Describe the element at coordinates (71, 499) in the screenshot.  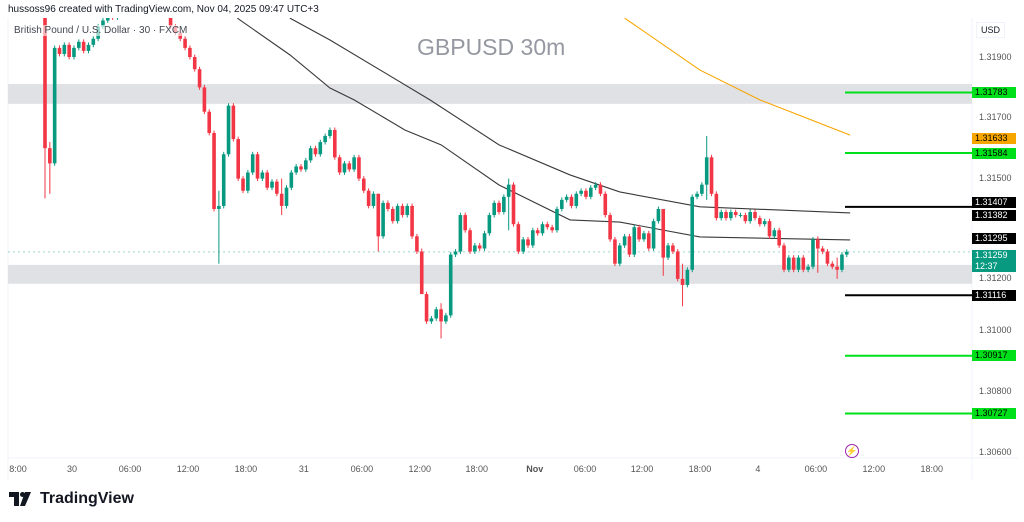
I see `tradingview-logo: TradingView` at that location.